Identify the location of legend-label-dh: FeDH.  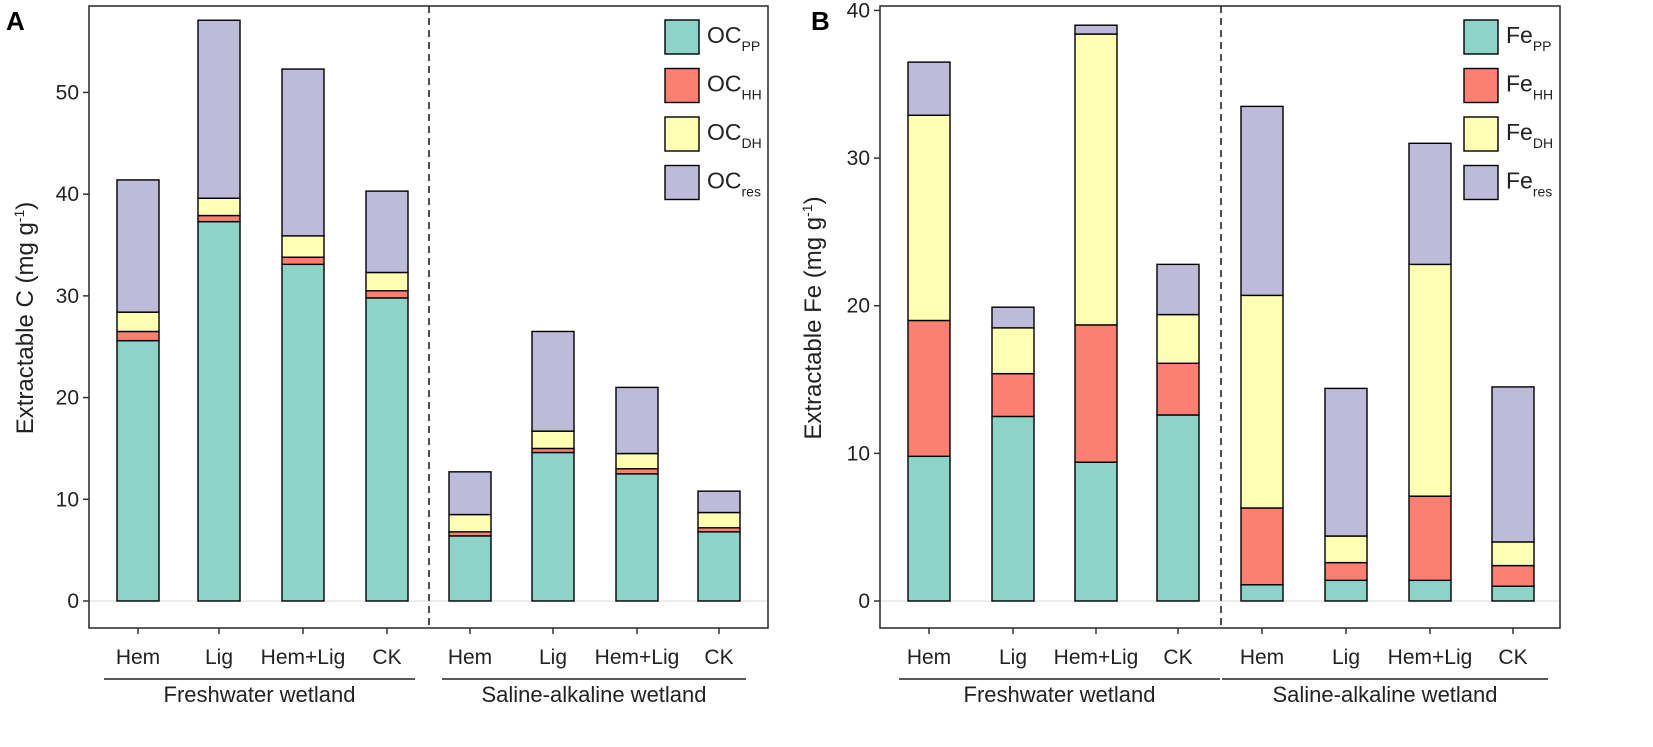
(1529, 135).